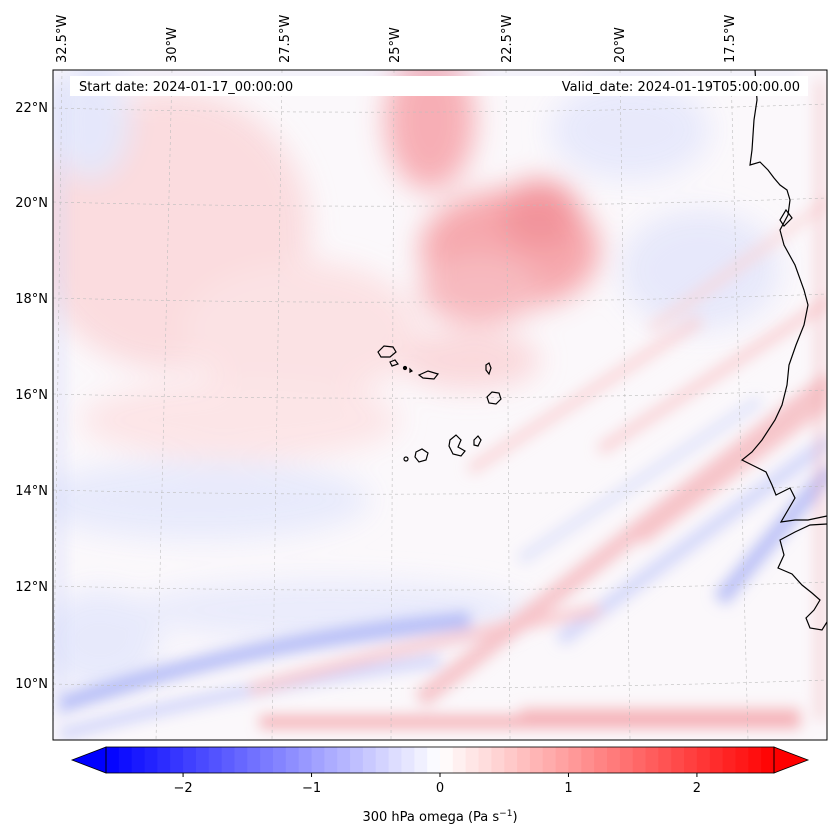  Describe the element at coordinates (439, 817) in the screenshot. I see `colorbar-label: 300 hPa omega (Pa s−1)` at that location.